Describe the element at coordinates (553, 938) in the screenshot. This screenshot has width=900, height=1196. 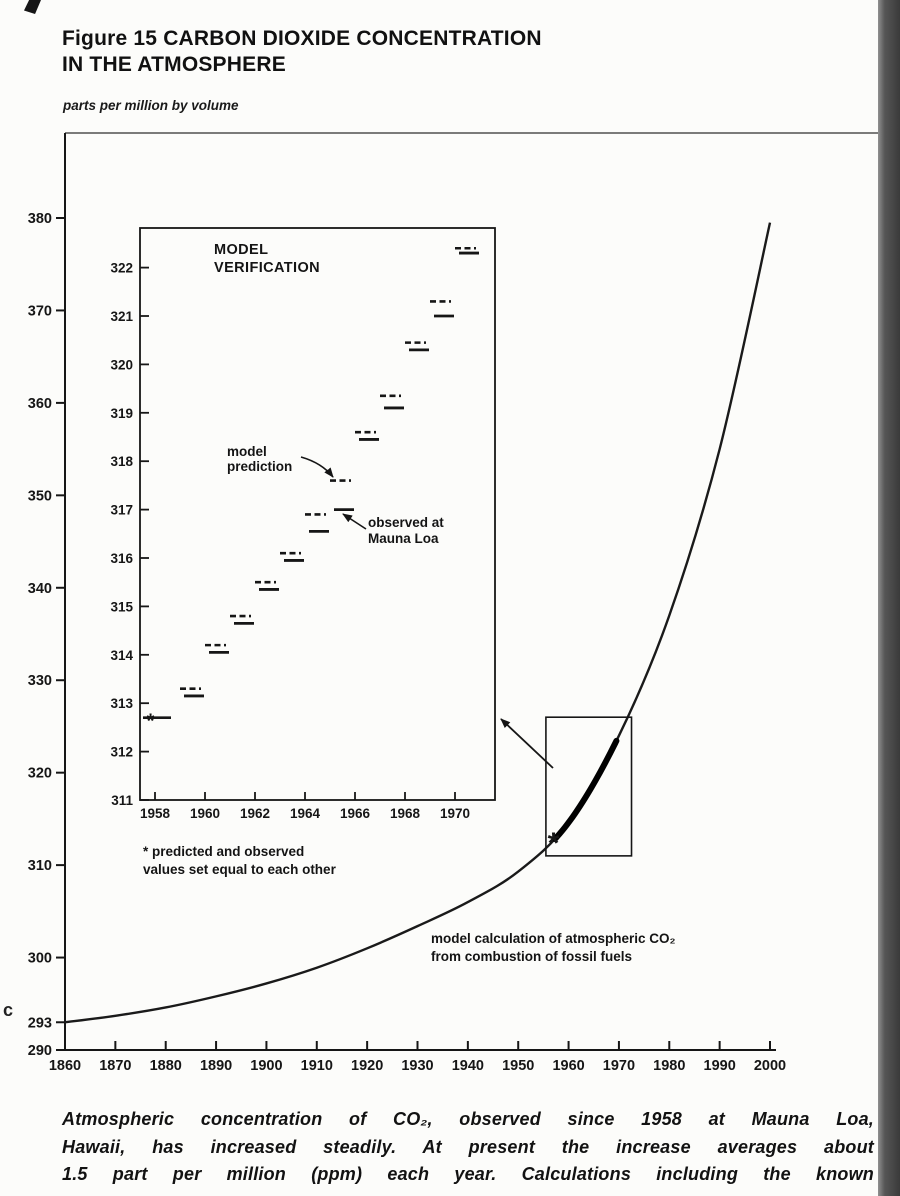
I see `curve-label-line: model calculation of atmospheric CO₂` at that location.